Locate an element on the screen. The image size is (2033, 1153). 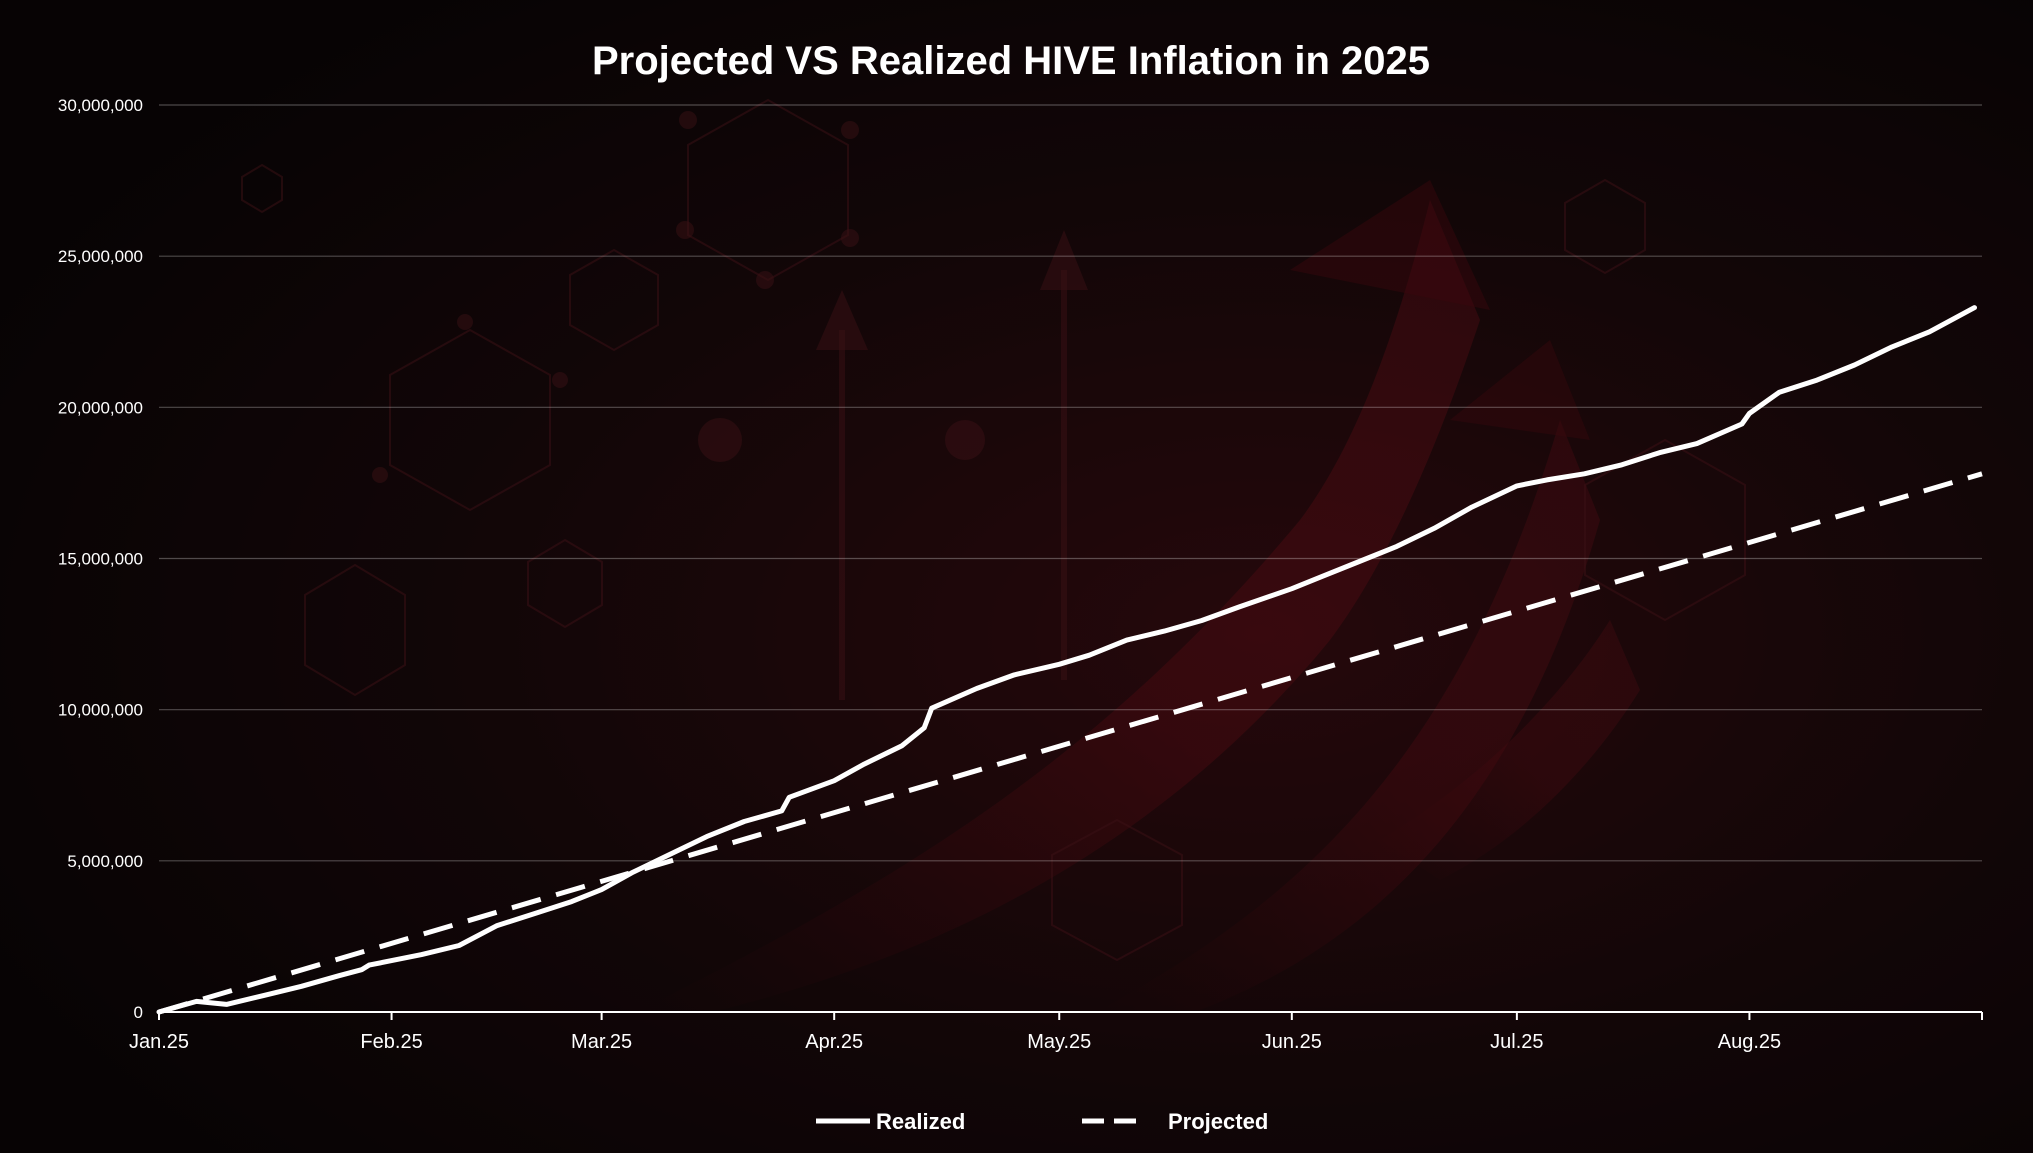
legend-item-realized: Realized is located at coordinates (890, 1121).